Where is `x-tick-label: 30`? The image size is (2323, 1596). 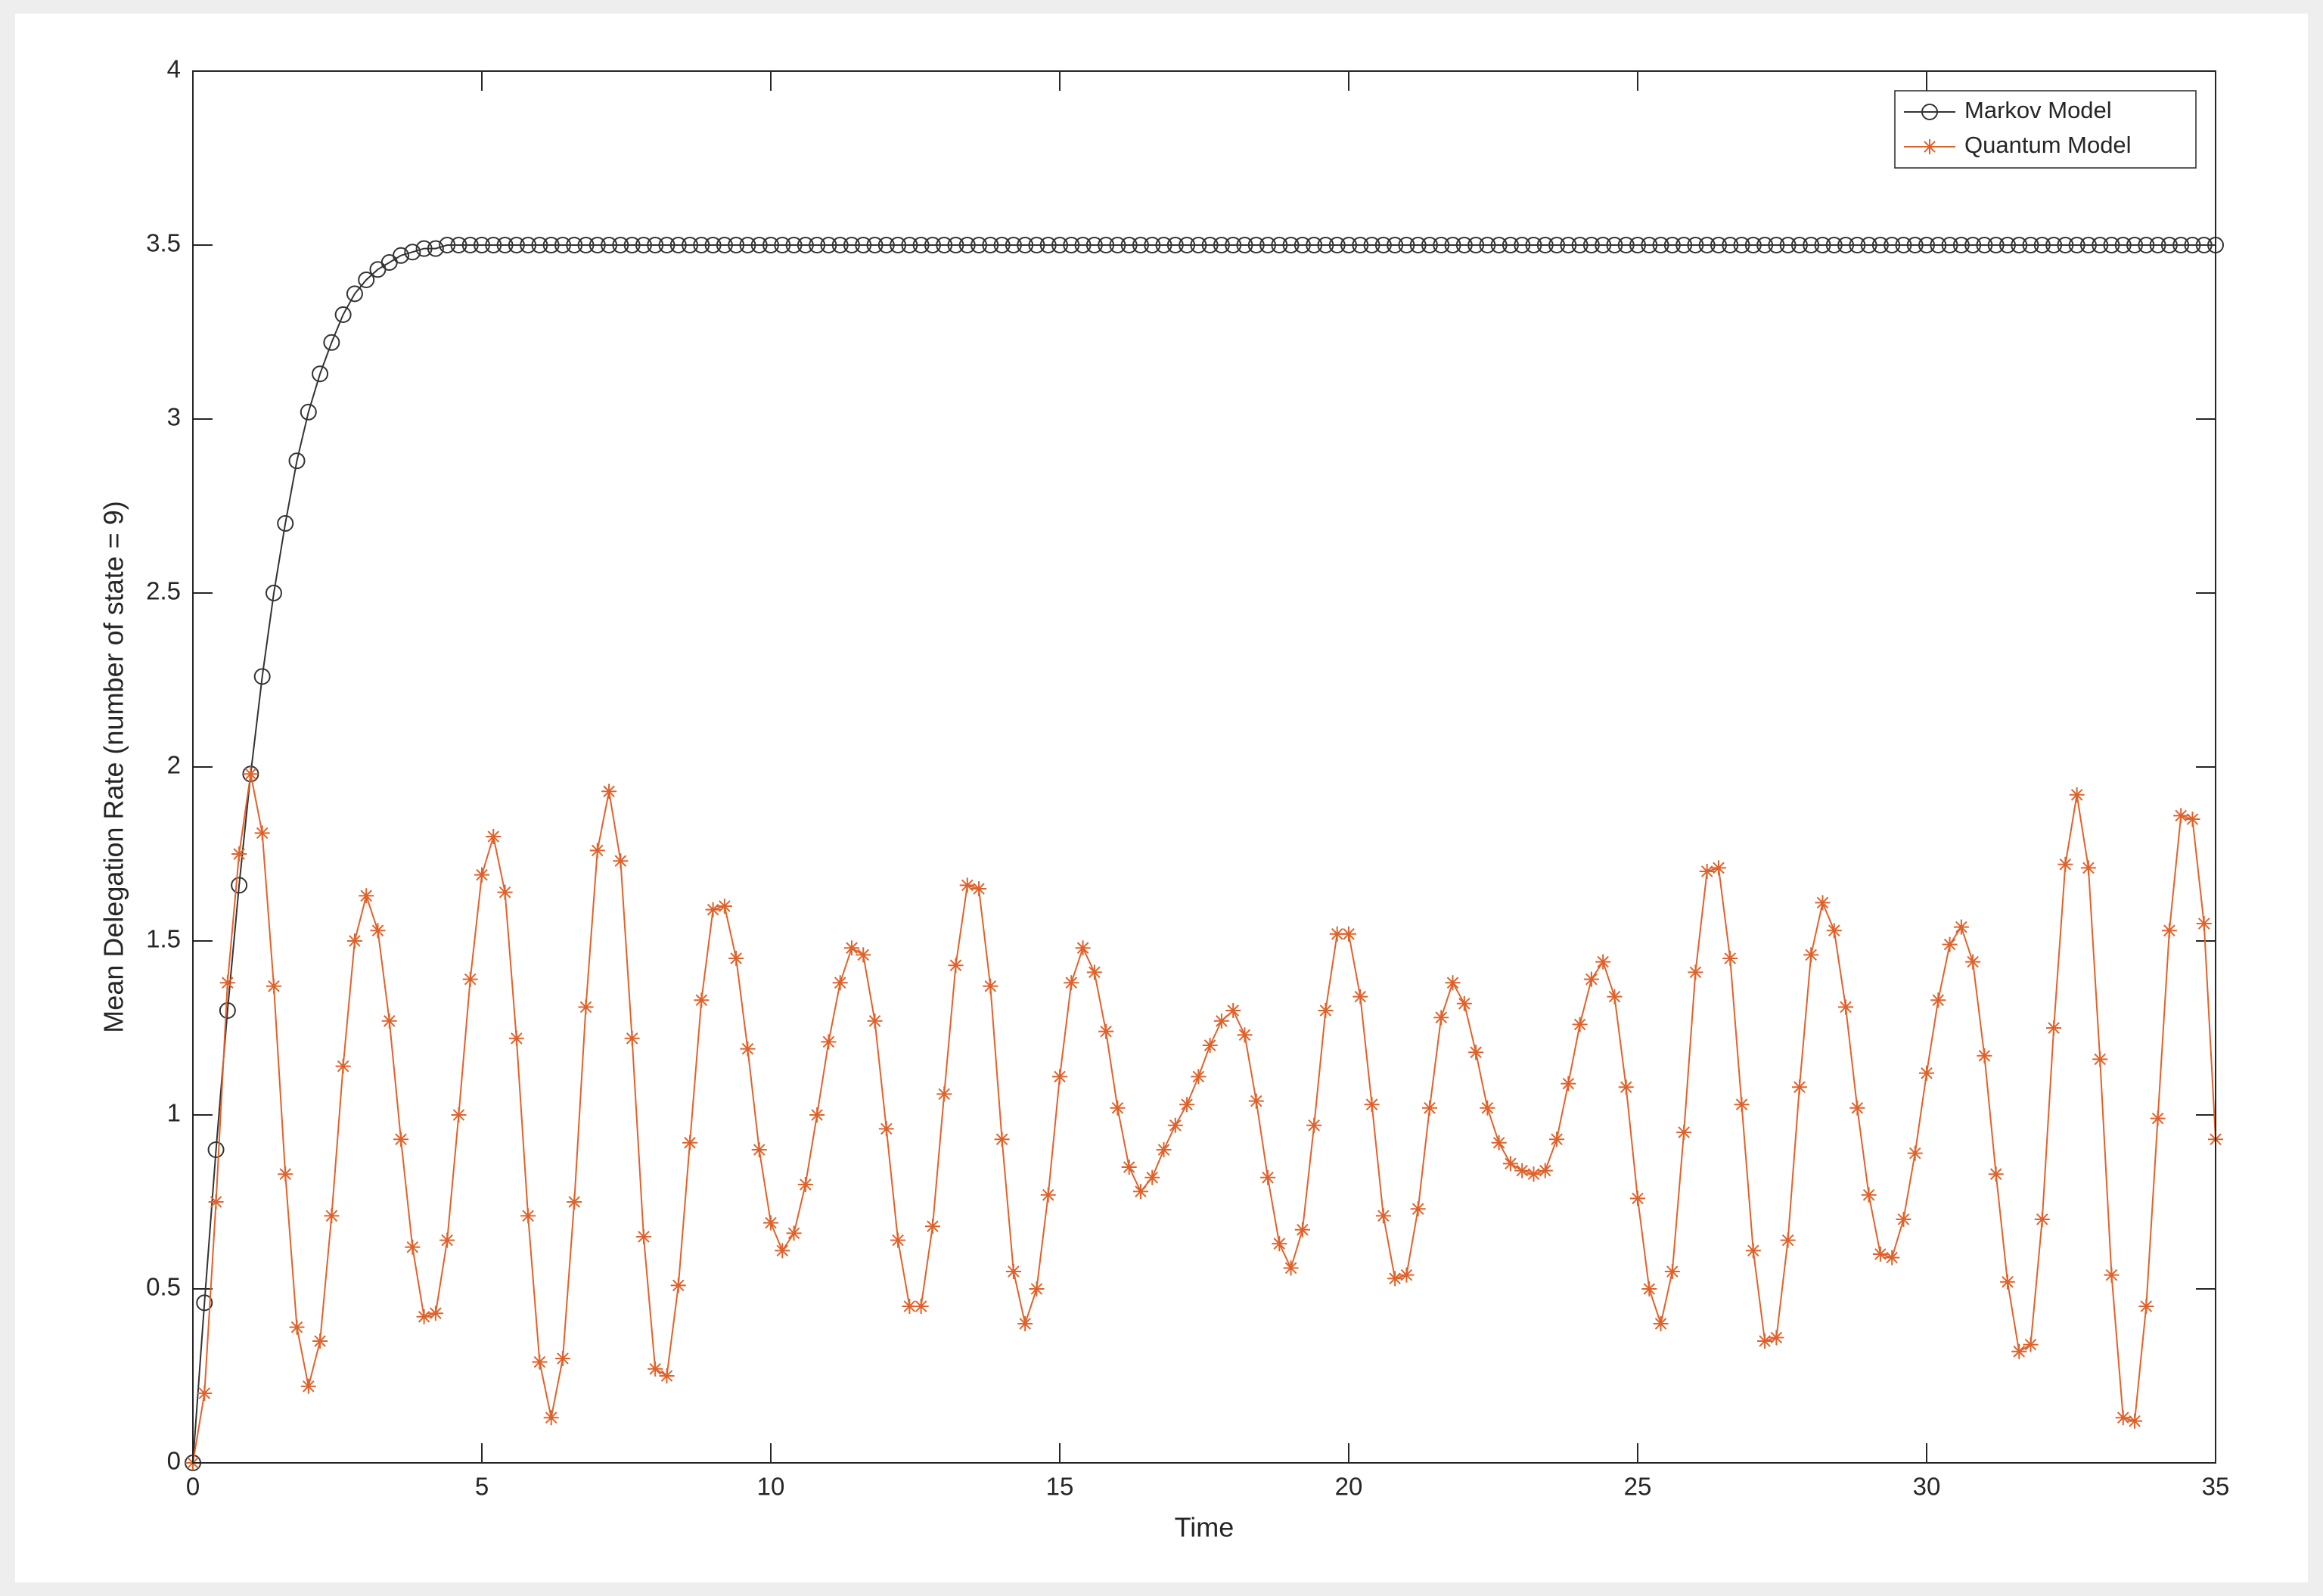
x-tick-label: 30 is located at coordinates (1927, 1487).